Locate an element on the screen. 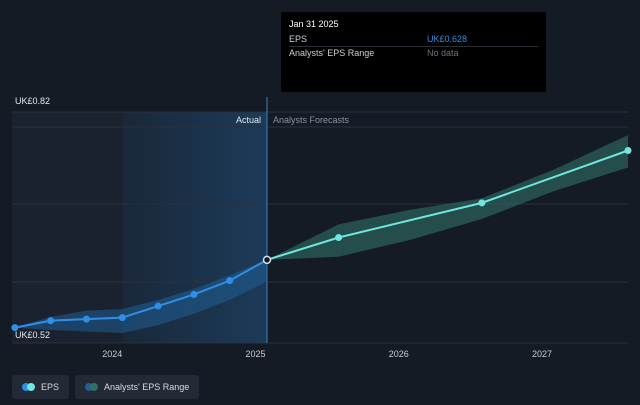 Image resolution: width=640 pixels, height=405 pixels. x-tick-2027: 2027 is located at coordinates (542, 354).